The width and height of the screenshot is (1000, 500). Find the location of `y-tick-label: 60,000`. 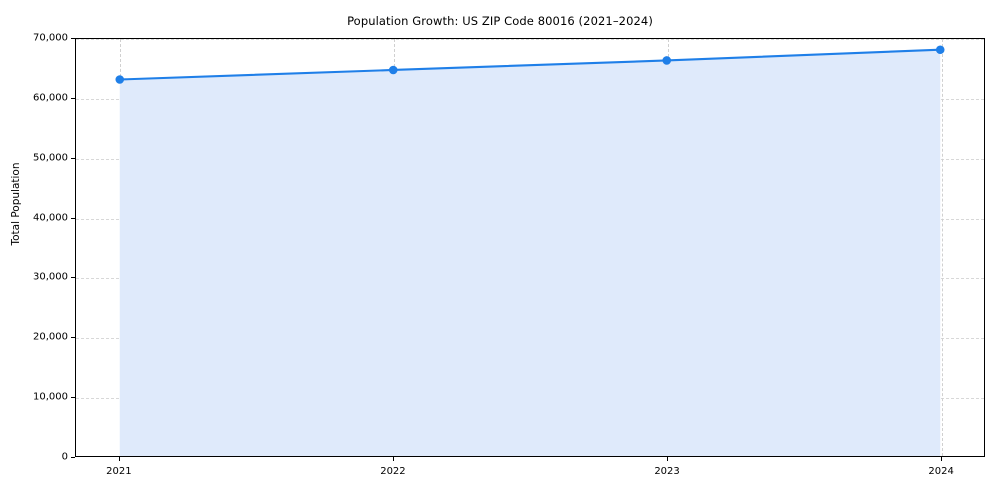

y-tick-label: 60,000 is located at coordinates (50, 98).